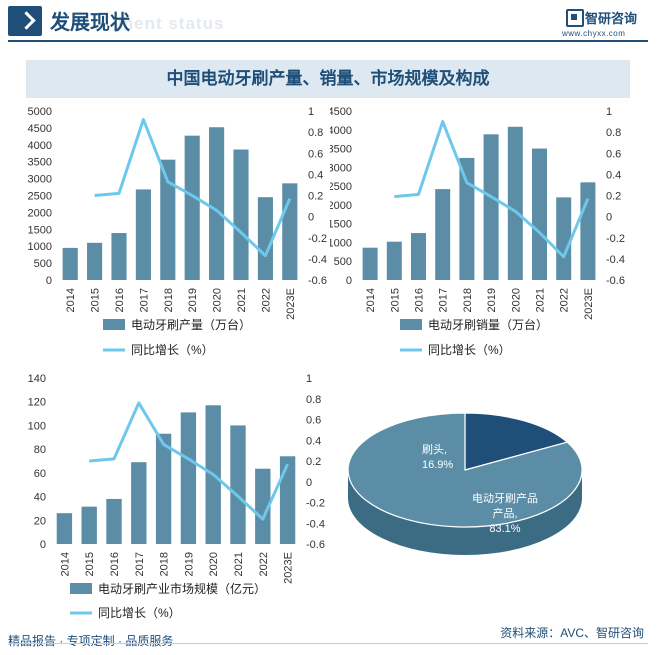 This screenshot has height=655, width=658. What do you see at coordinates (611, 18) in the screenshot?
I see `logo-text: 智研咨询` at bounding box center [611, 18].